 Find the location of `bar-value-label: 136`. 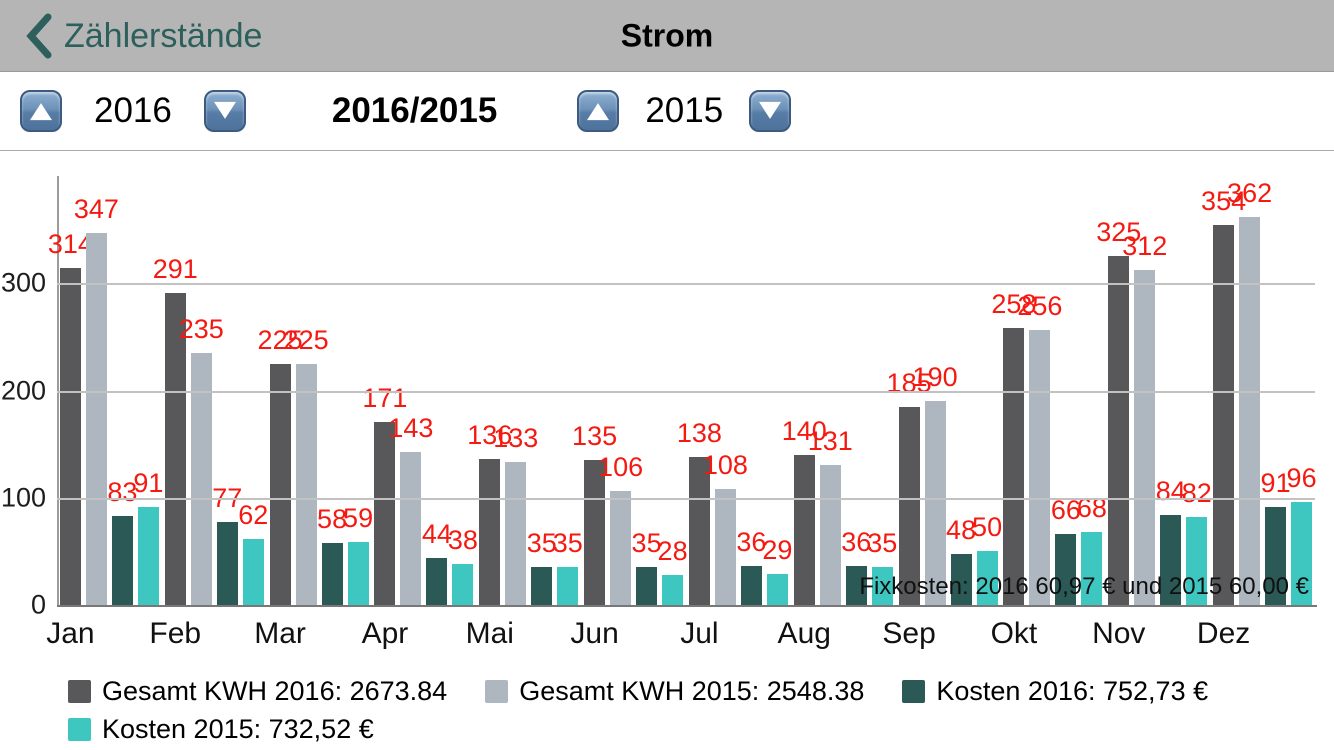

bar-value-label: 136 is located at coordinates (490, 435).